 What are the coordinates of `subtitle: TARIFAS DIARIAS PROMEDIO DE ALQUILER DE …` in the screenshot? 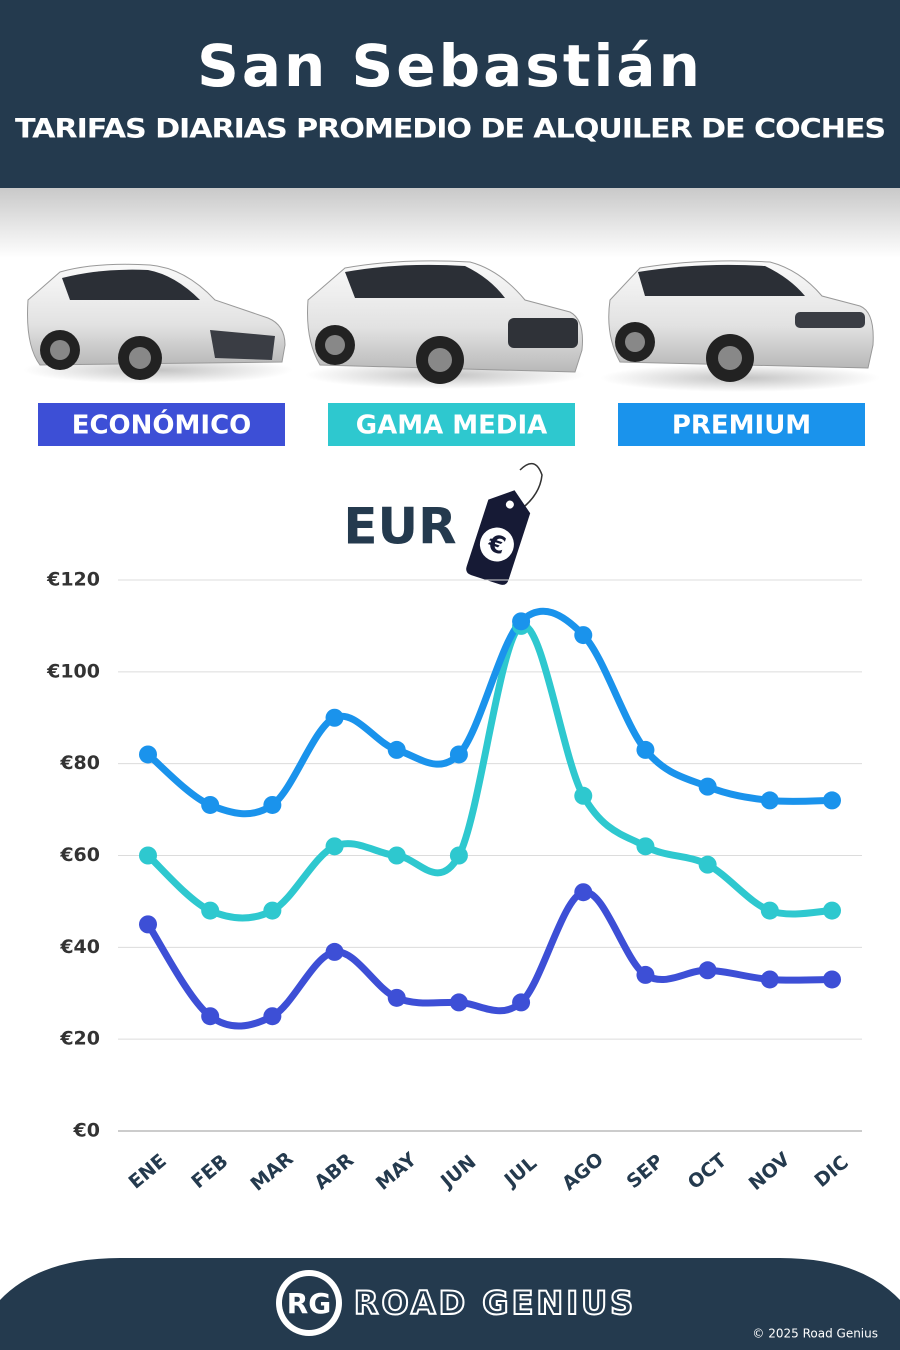 It's located at (450, 129).